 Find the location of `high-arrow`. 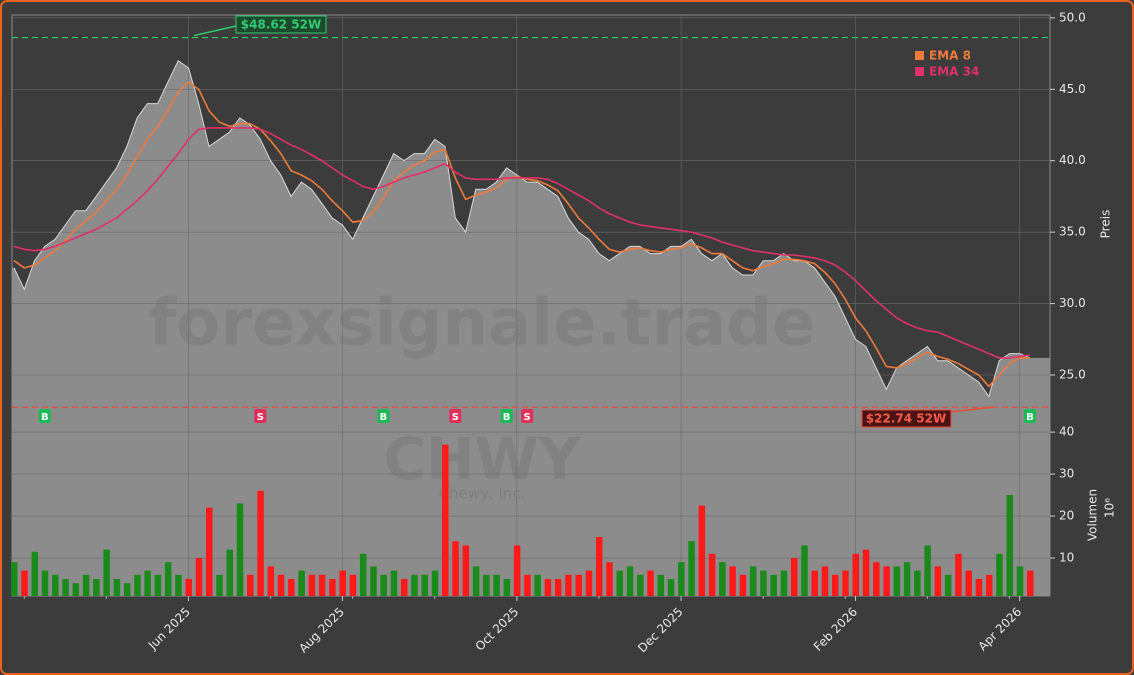

high-arrow is located at coordinates (215, 31).